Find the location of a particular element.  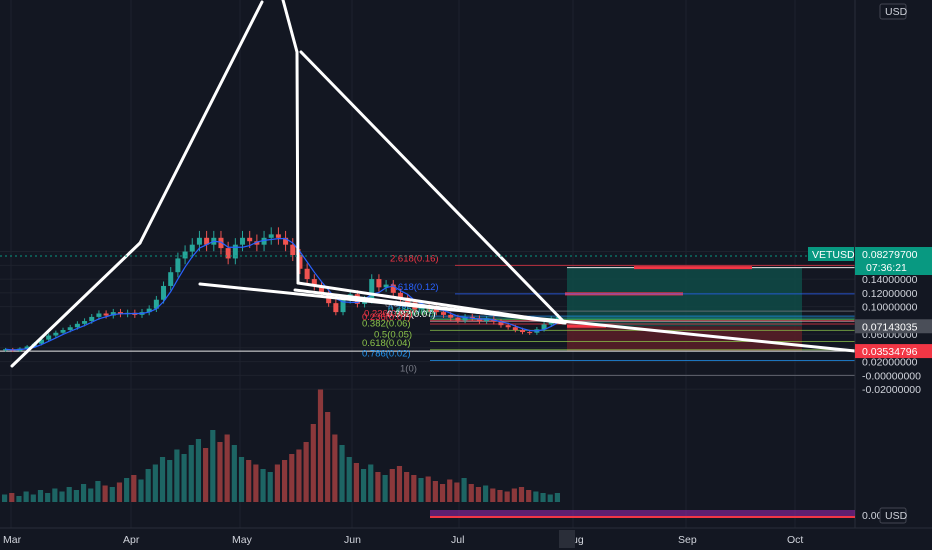

moving-average-line is located at coordinates (282, 294).